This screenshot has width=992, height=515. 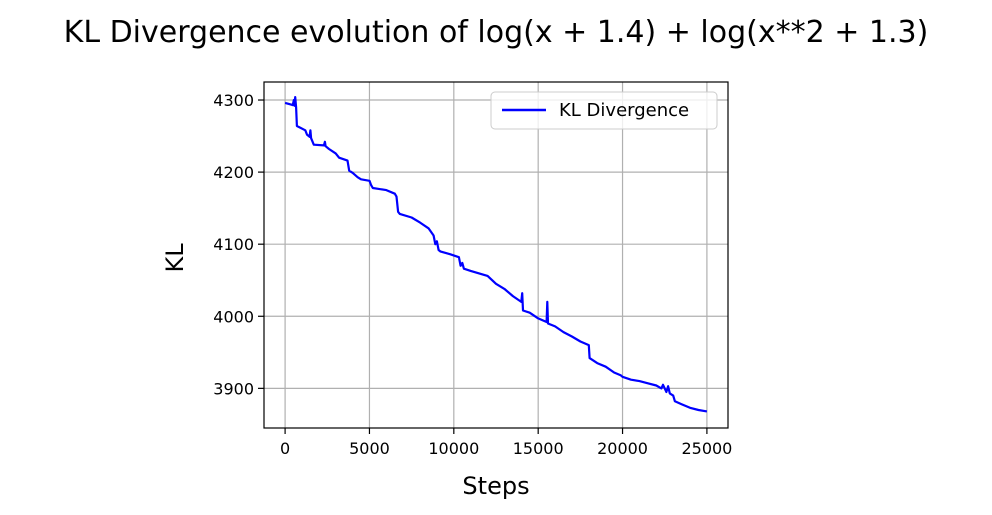 I want to click on y-tick-label: 4200, so click(x=233, y=172).